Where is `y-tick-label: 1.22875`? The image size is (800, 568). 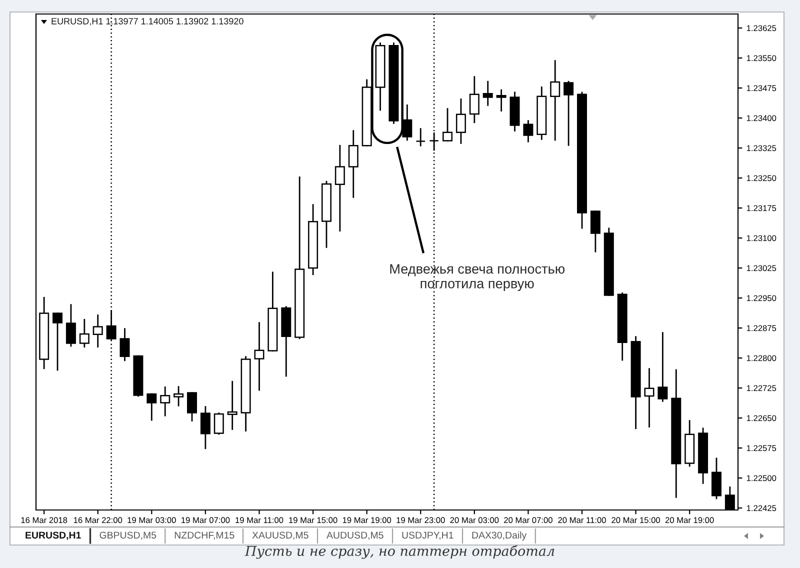
y-tick-label: 1.22875 is located at coordinates (761, 328).